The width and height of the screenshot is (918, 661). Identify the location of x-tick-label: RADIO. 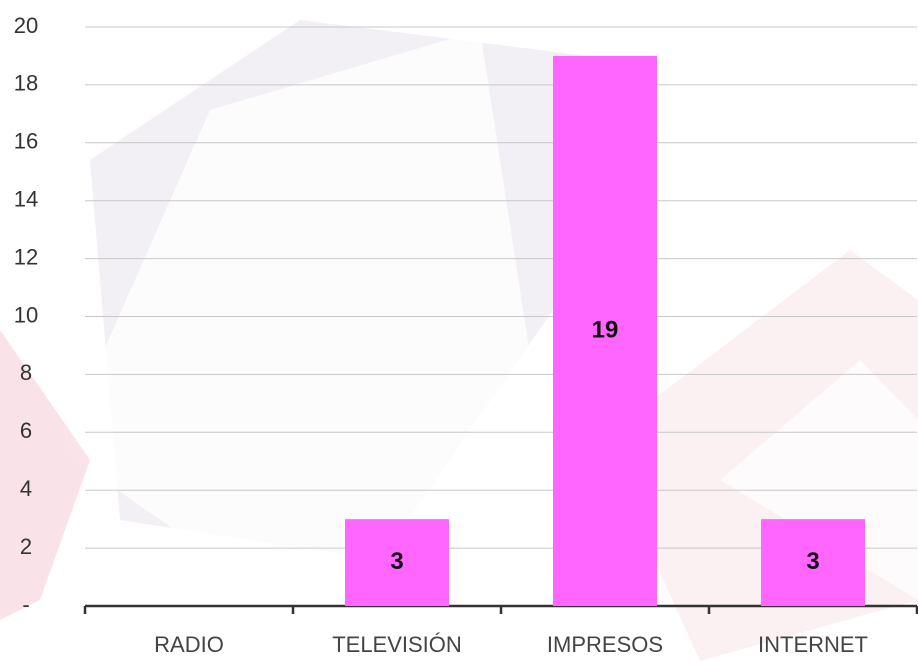
(189, 644).